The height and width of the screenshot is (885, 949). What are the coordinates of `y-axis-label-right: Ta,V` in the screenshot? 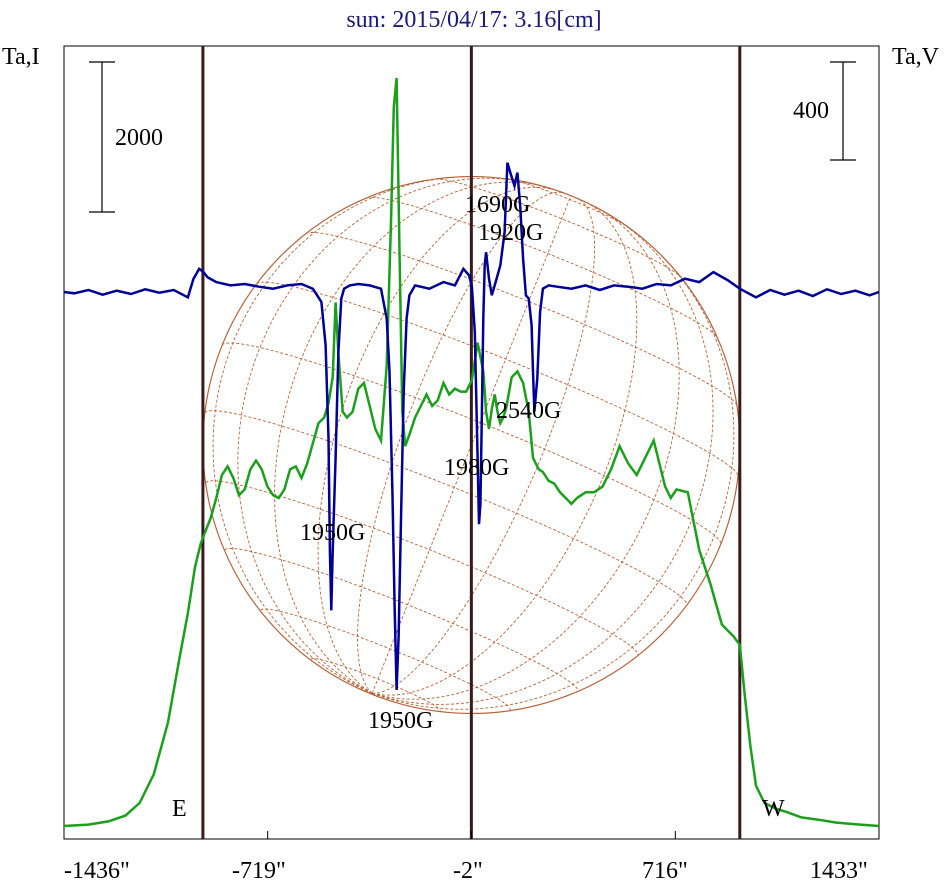 It's located at (916, 57).